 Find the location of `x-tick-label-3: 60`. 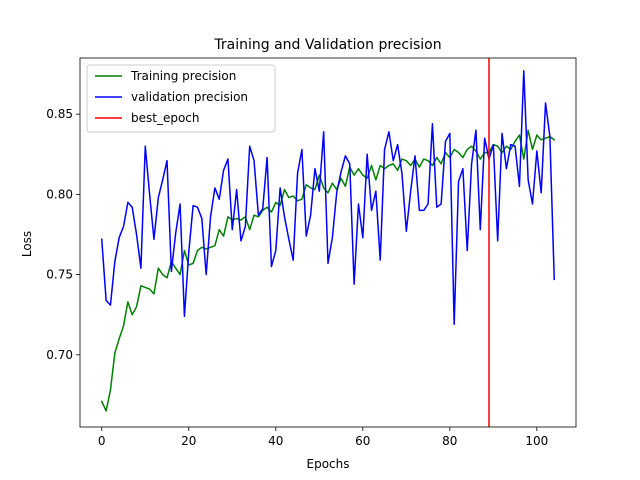

x-tick-label-3: 60 is located at coordinates (362, 441).